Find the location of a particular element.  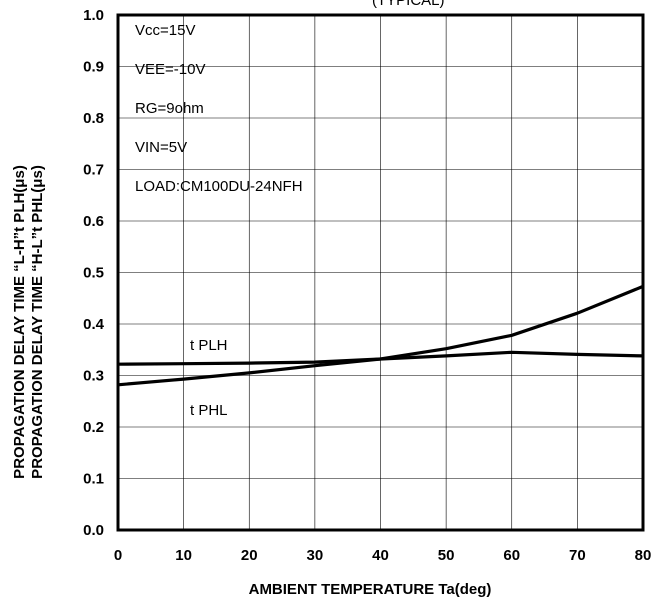

condition-vee: VEE=-10V is located at coordinates (170, 69).